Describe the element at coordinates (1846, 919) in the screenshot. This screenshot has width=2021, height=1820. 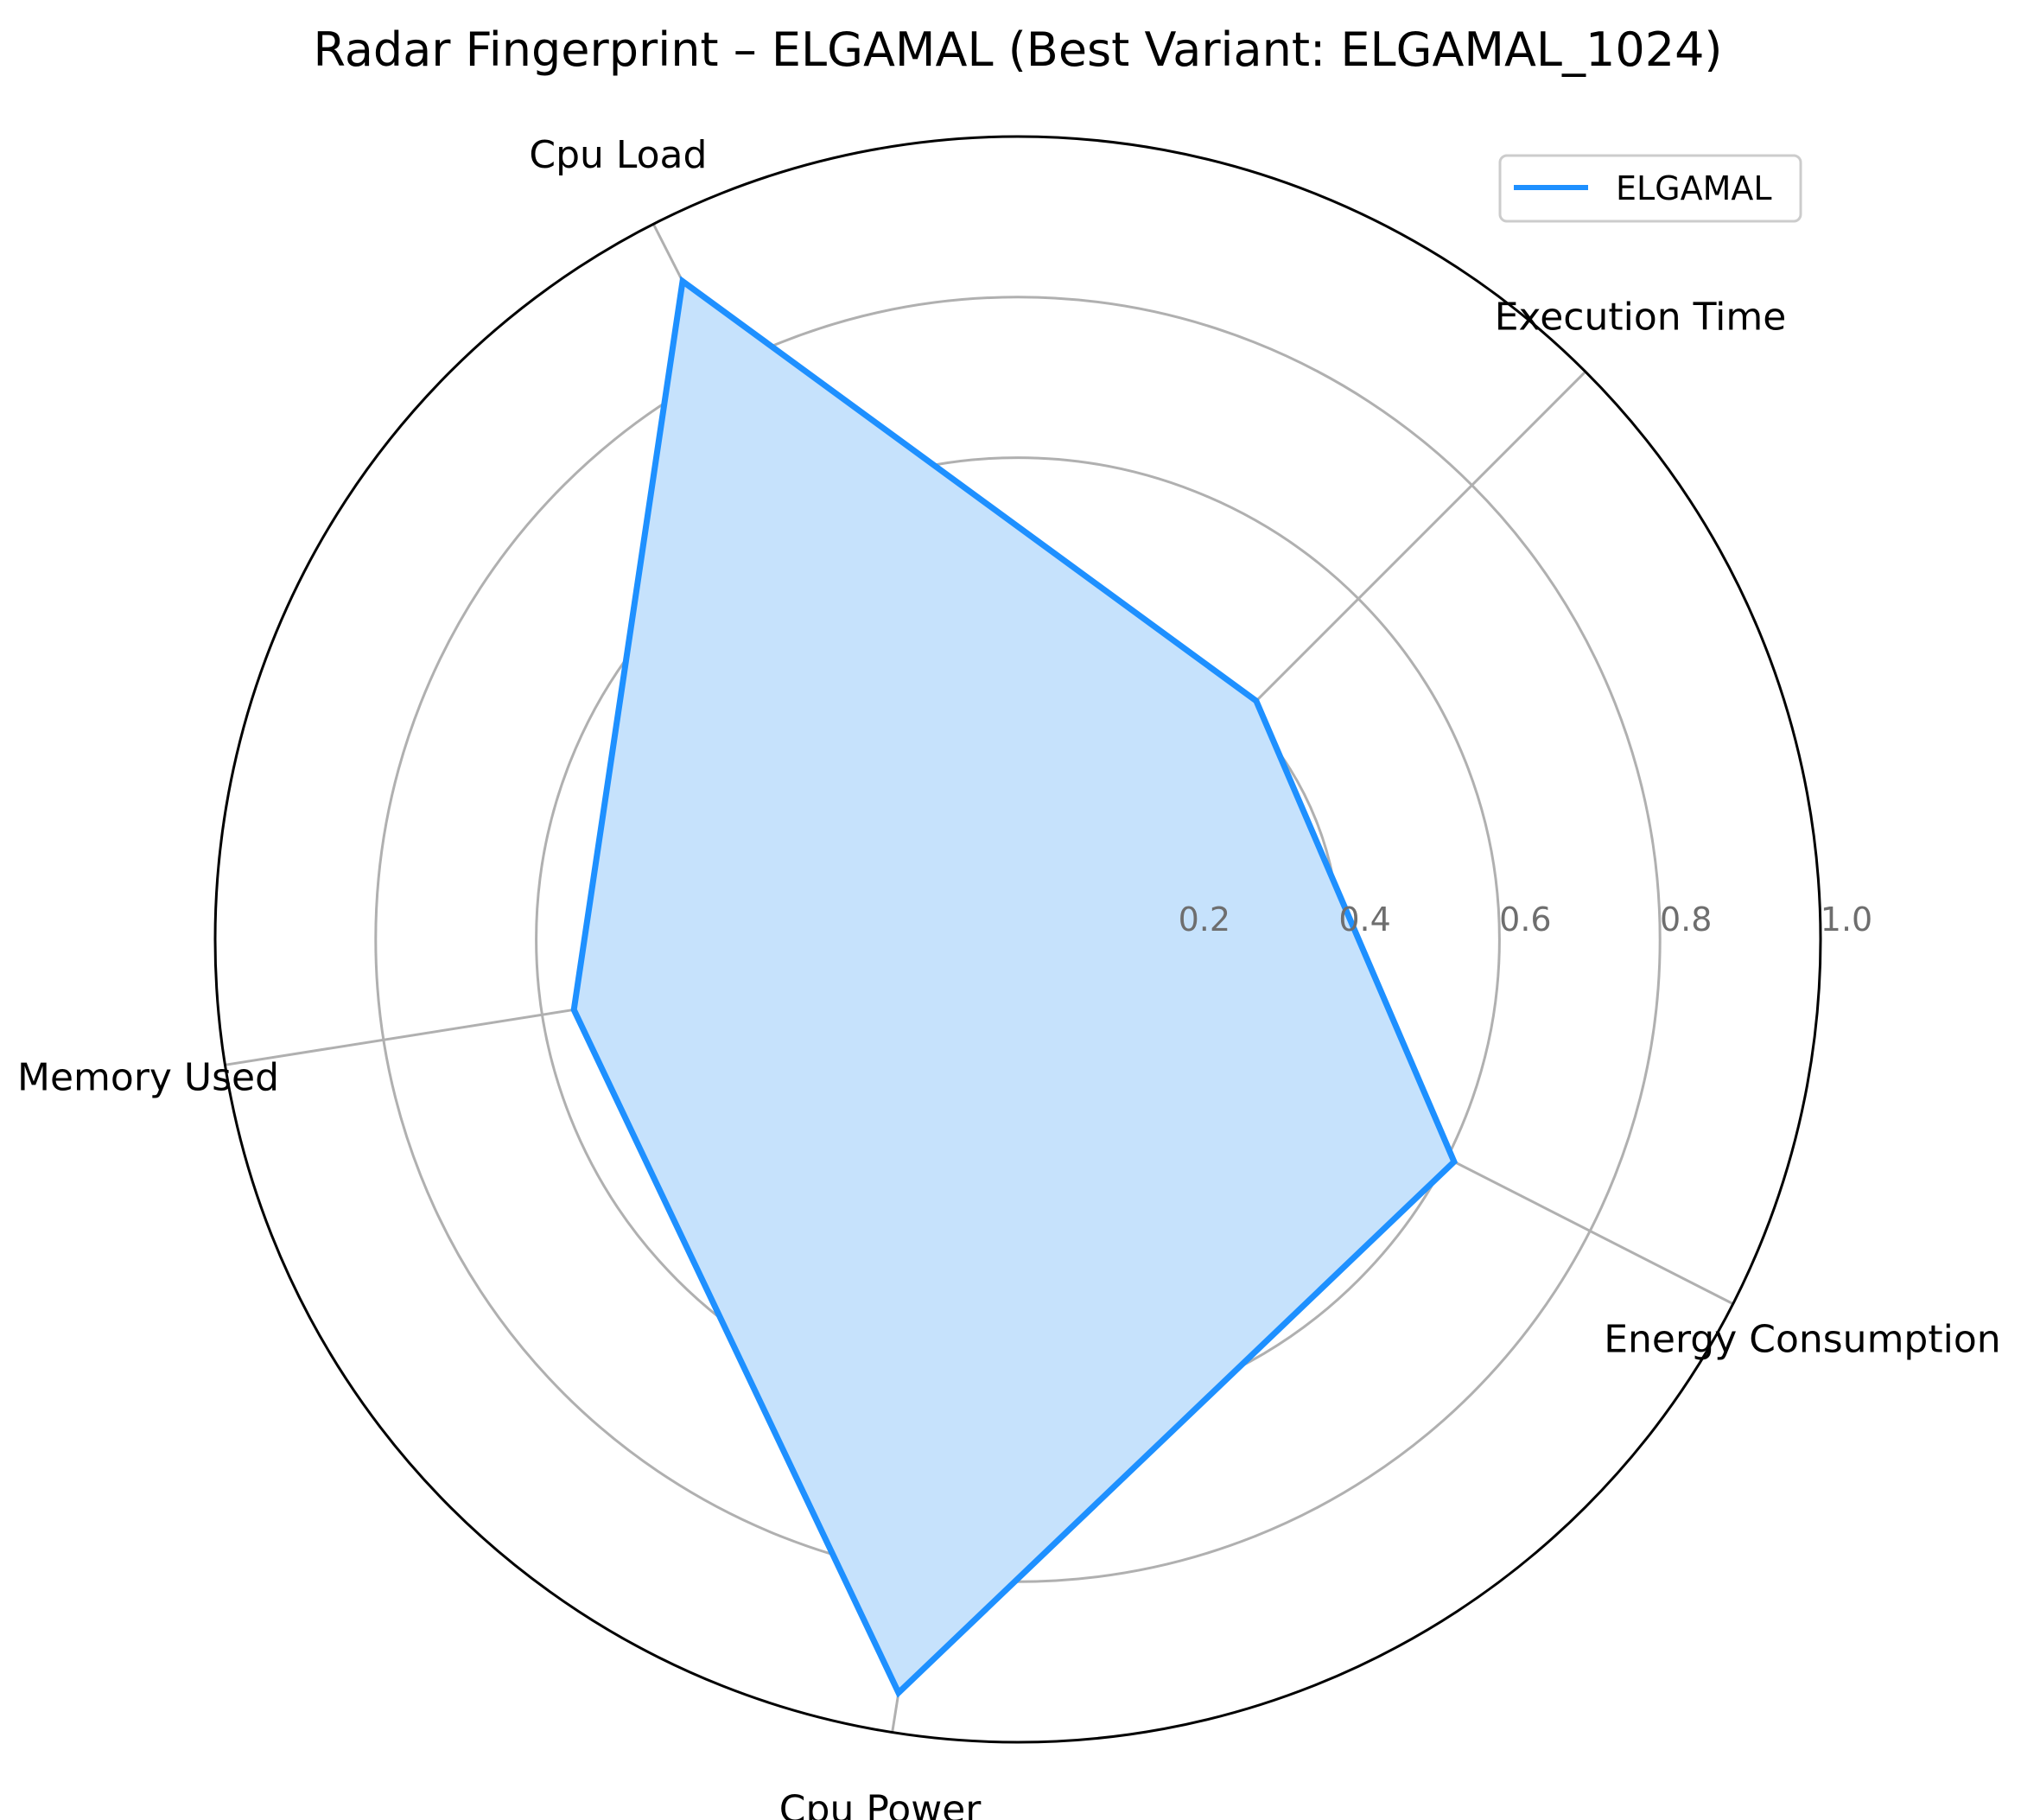
I see `tick-label-4: 1.0` at that location.